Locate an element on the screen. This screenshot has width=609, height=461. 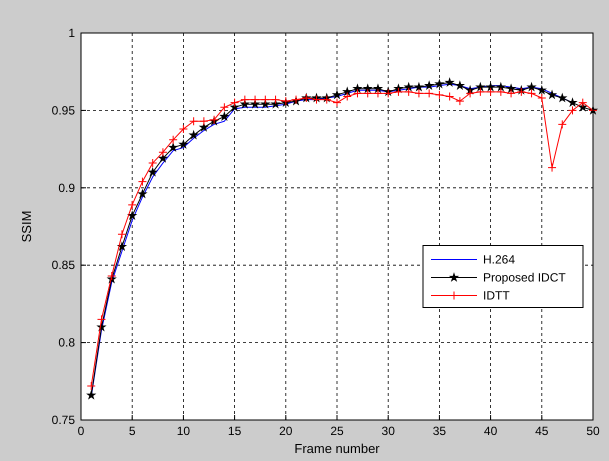
legend-label: Proposed IDCT is located at coordinates (524, 277).